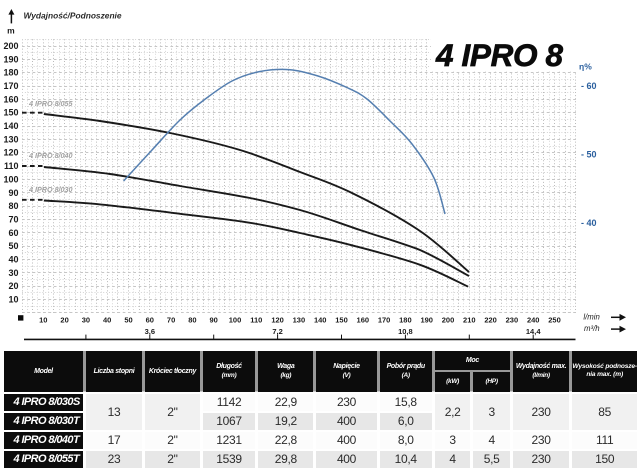 The height and width of the screenshot is (475, 640). Describe the element at coordinates (73, 16) in the screenshot. I see `svg-text: Wydajność/Podnoszenie` at that location.